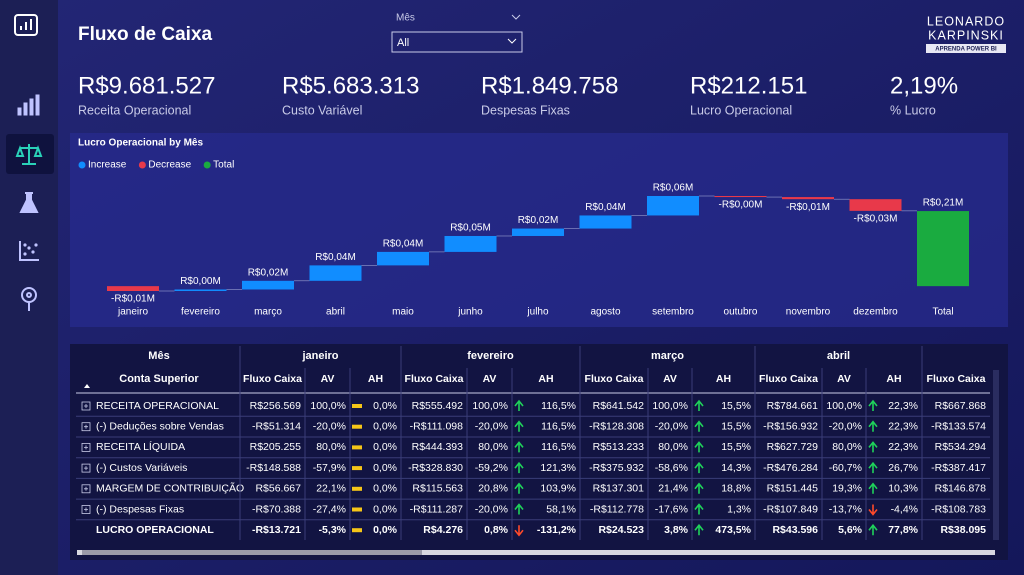 This screenshot has height=575, width=1024. I want to click on cell: -R$128.308, so click(616, 426).